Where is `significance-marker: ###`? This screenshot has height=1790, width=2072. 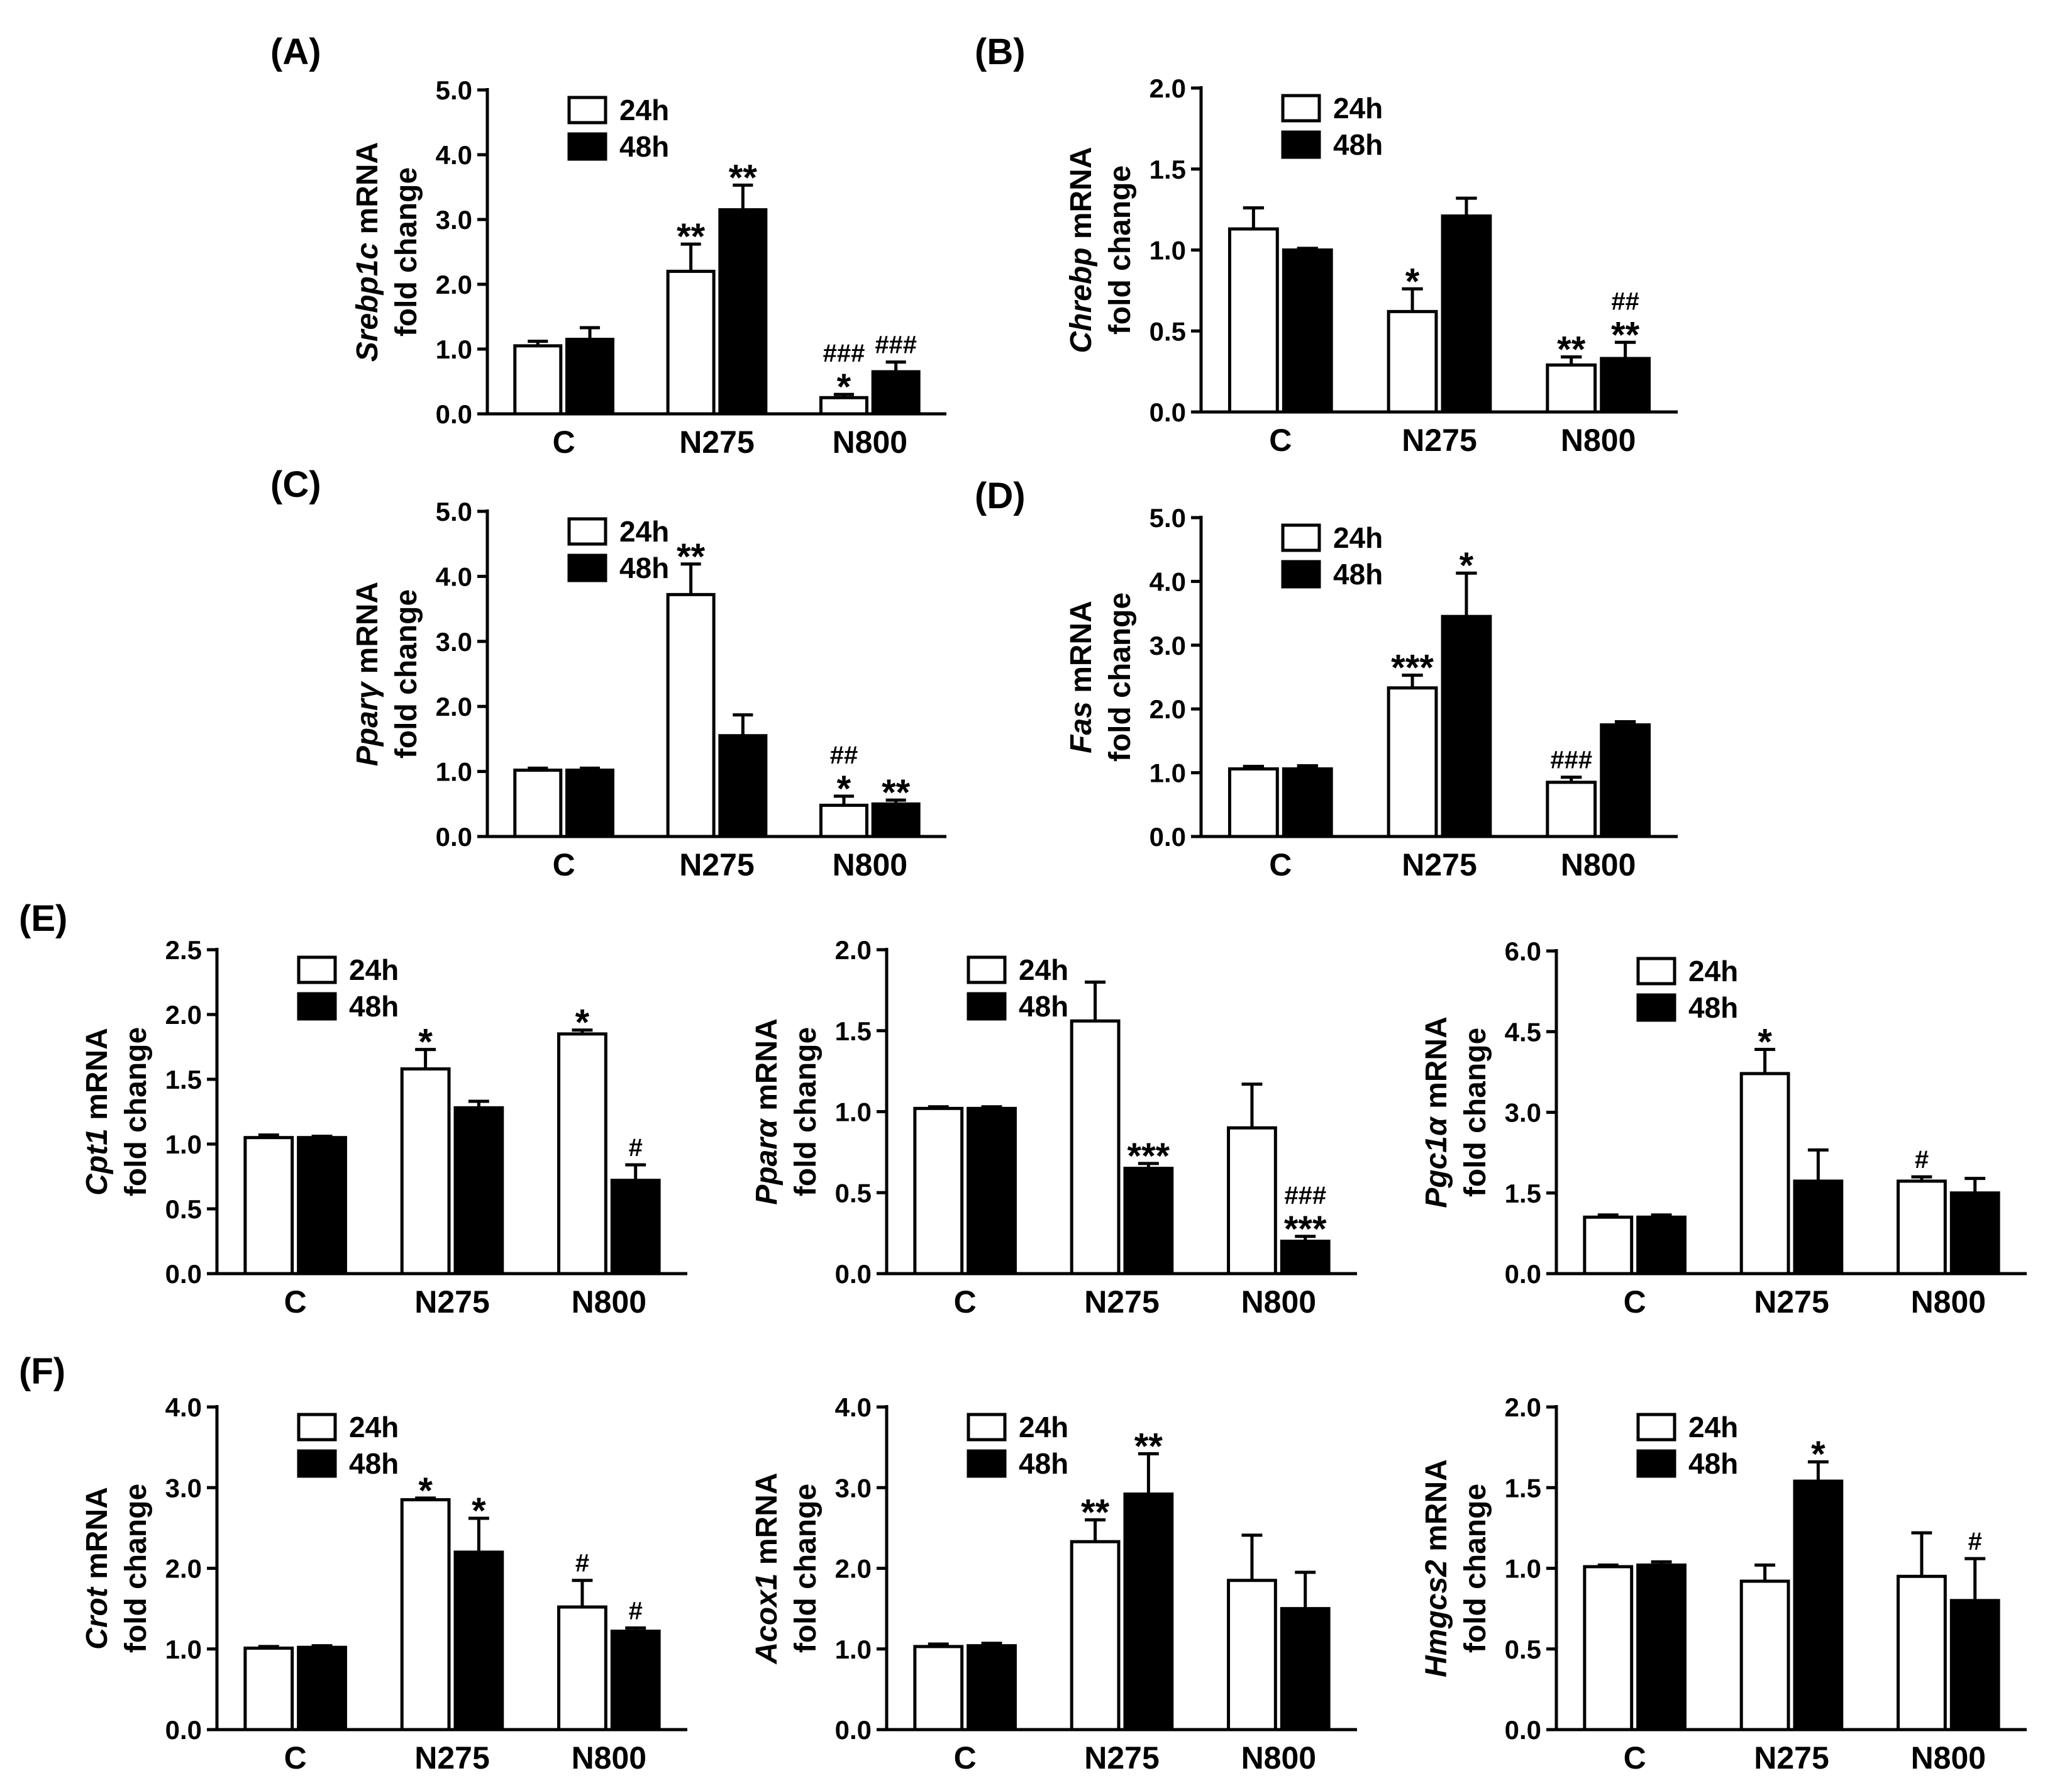
significance-marker: ### is located at coordinates (844, 353).